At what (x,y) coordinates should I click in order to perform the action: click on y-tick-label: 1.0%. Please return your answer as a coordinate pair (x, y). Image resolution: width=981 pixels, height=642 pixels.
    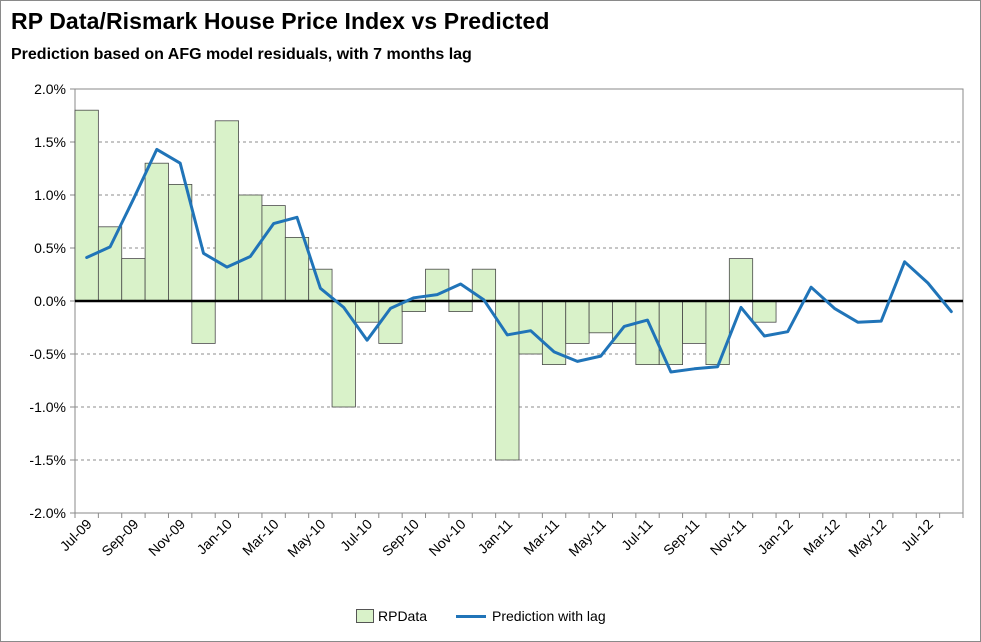
    Looking at the image, I should click on (50, 195).